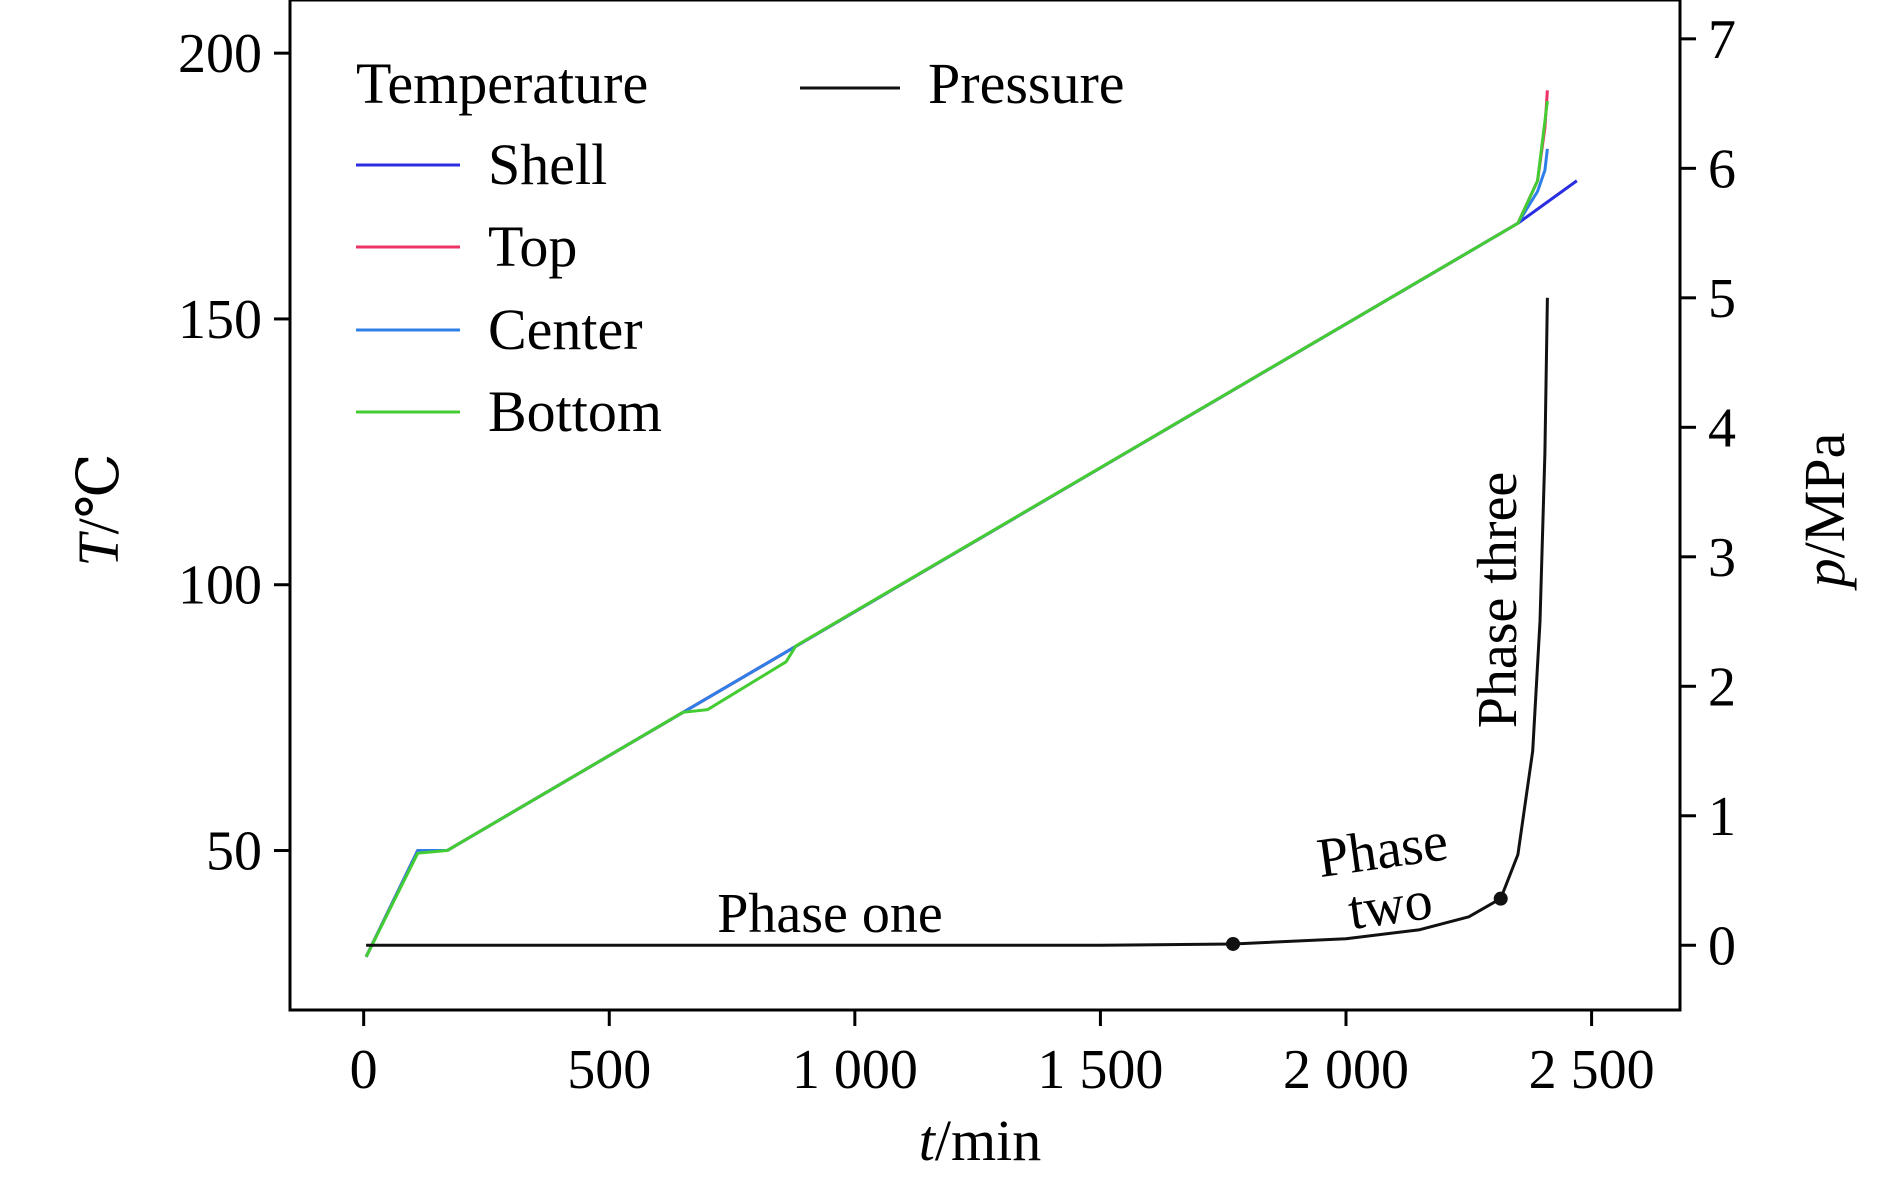  I want to click on y2-tick-label: 5, so click(1722, 299).